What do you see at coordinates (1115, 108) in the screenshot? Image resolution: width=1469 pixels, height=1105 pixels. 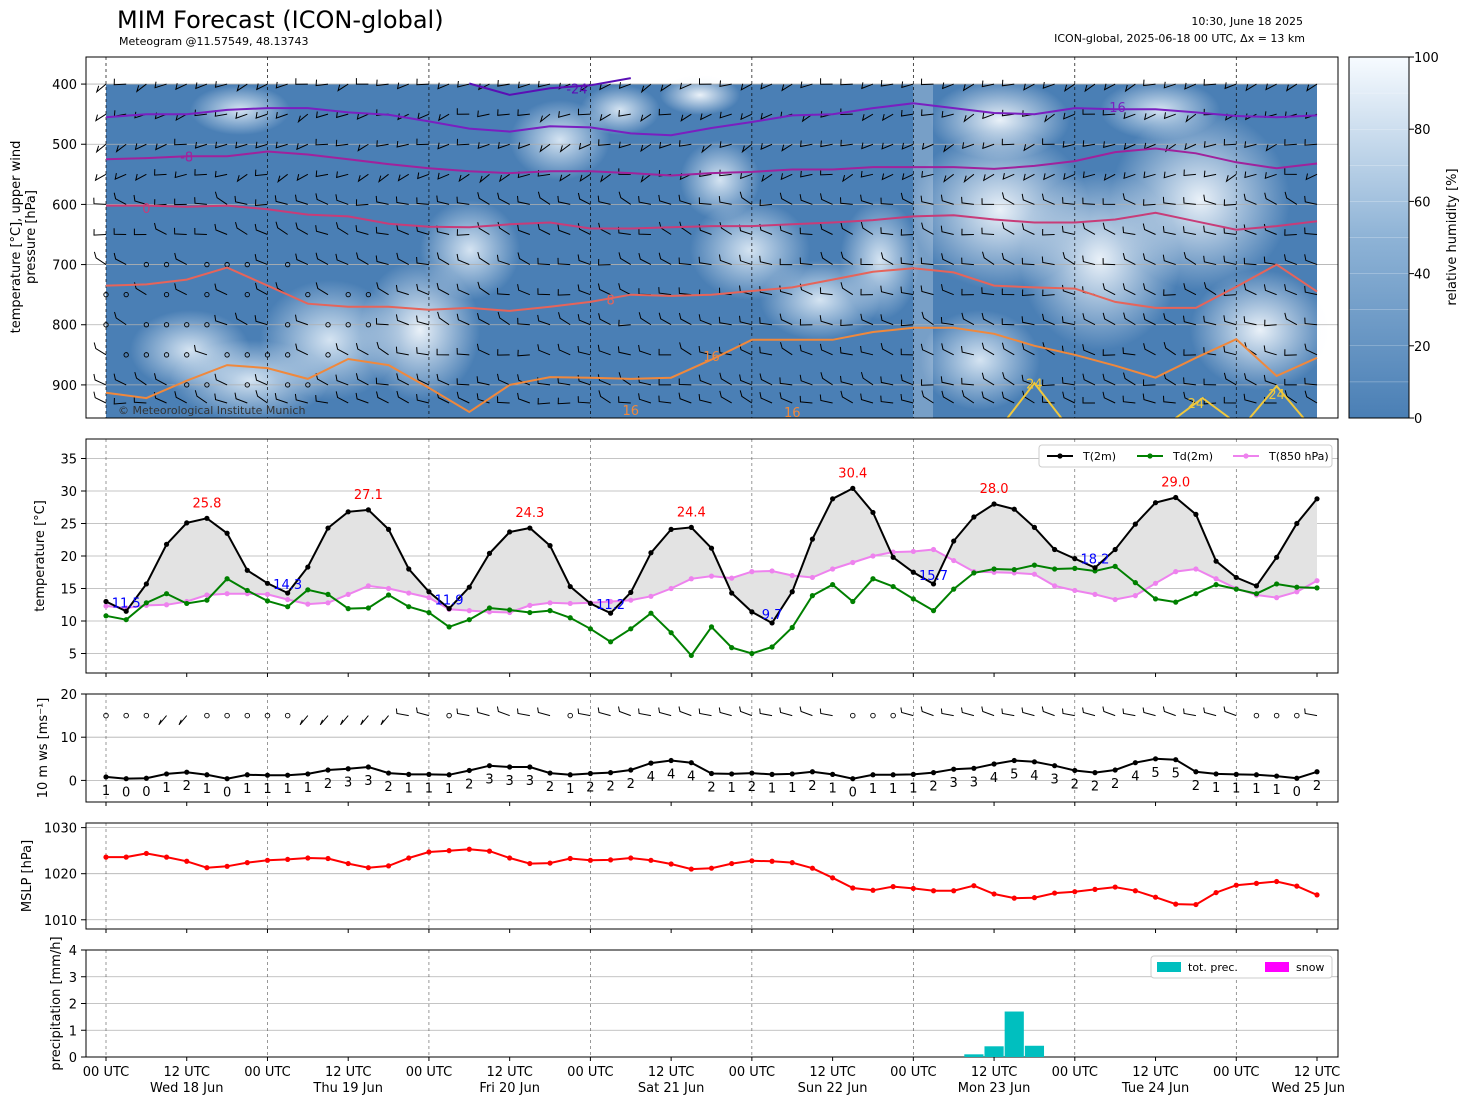 I see `contour-label: -16` at bounding box center [1115, 108].